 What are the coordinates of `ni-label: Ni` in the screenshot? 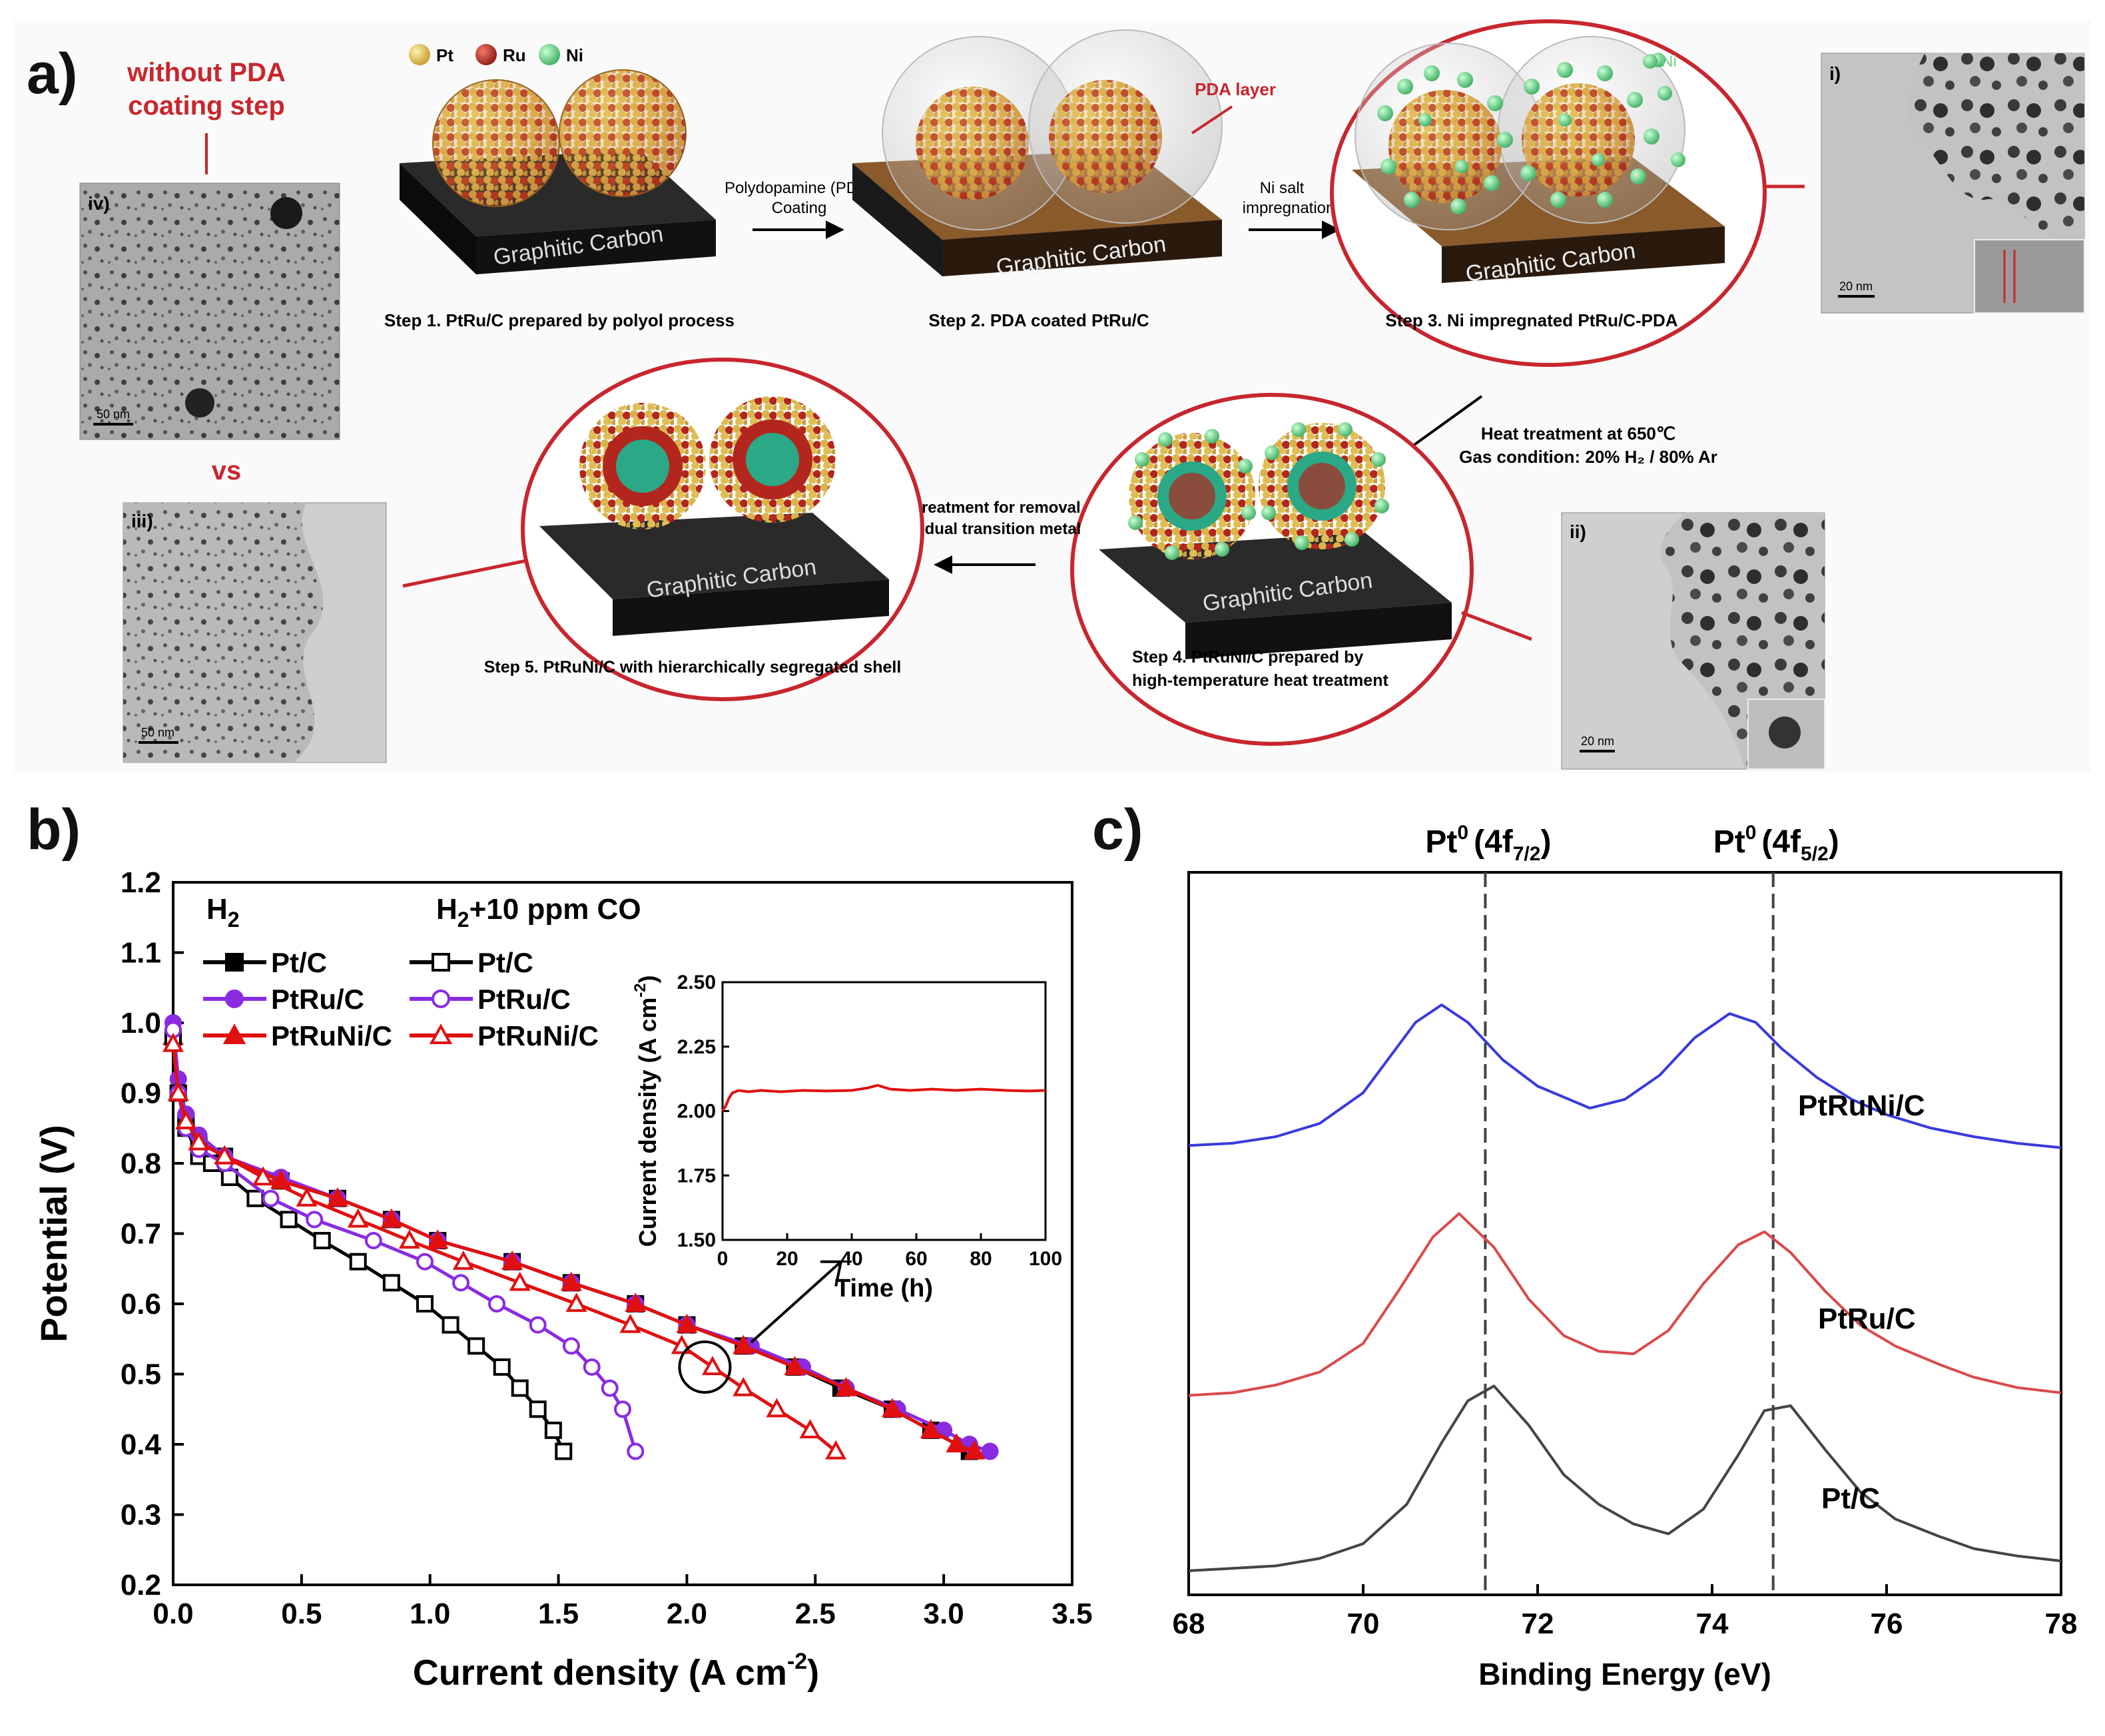 It's located at (1669, 62).